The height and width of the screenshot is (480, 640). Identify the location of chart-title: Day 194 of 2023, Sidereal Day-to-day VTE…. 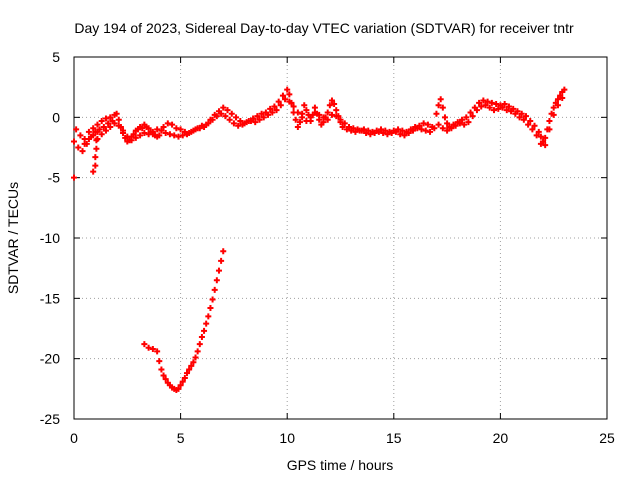
(324, 28).